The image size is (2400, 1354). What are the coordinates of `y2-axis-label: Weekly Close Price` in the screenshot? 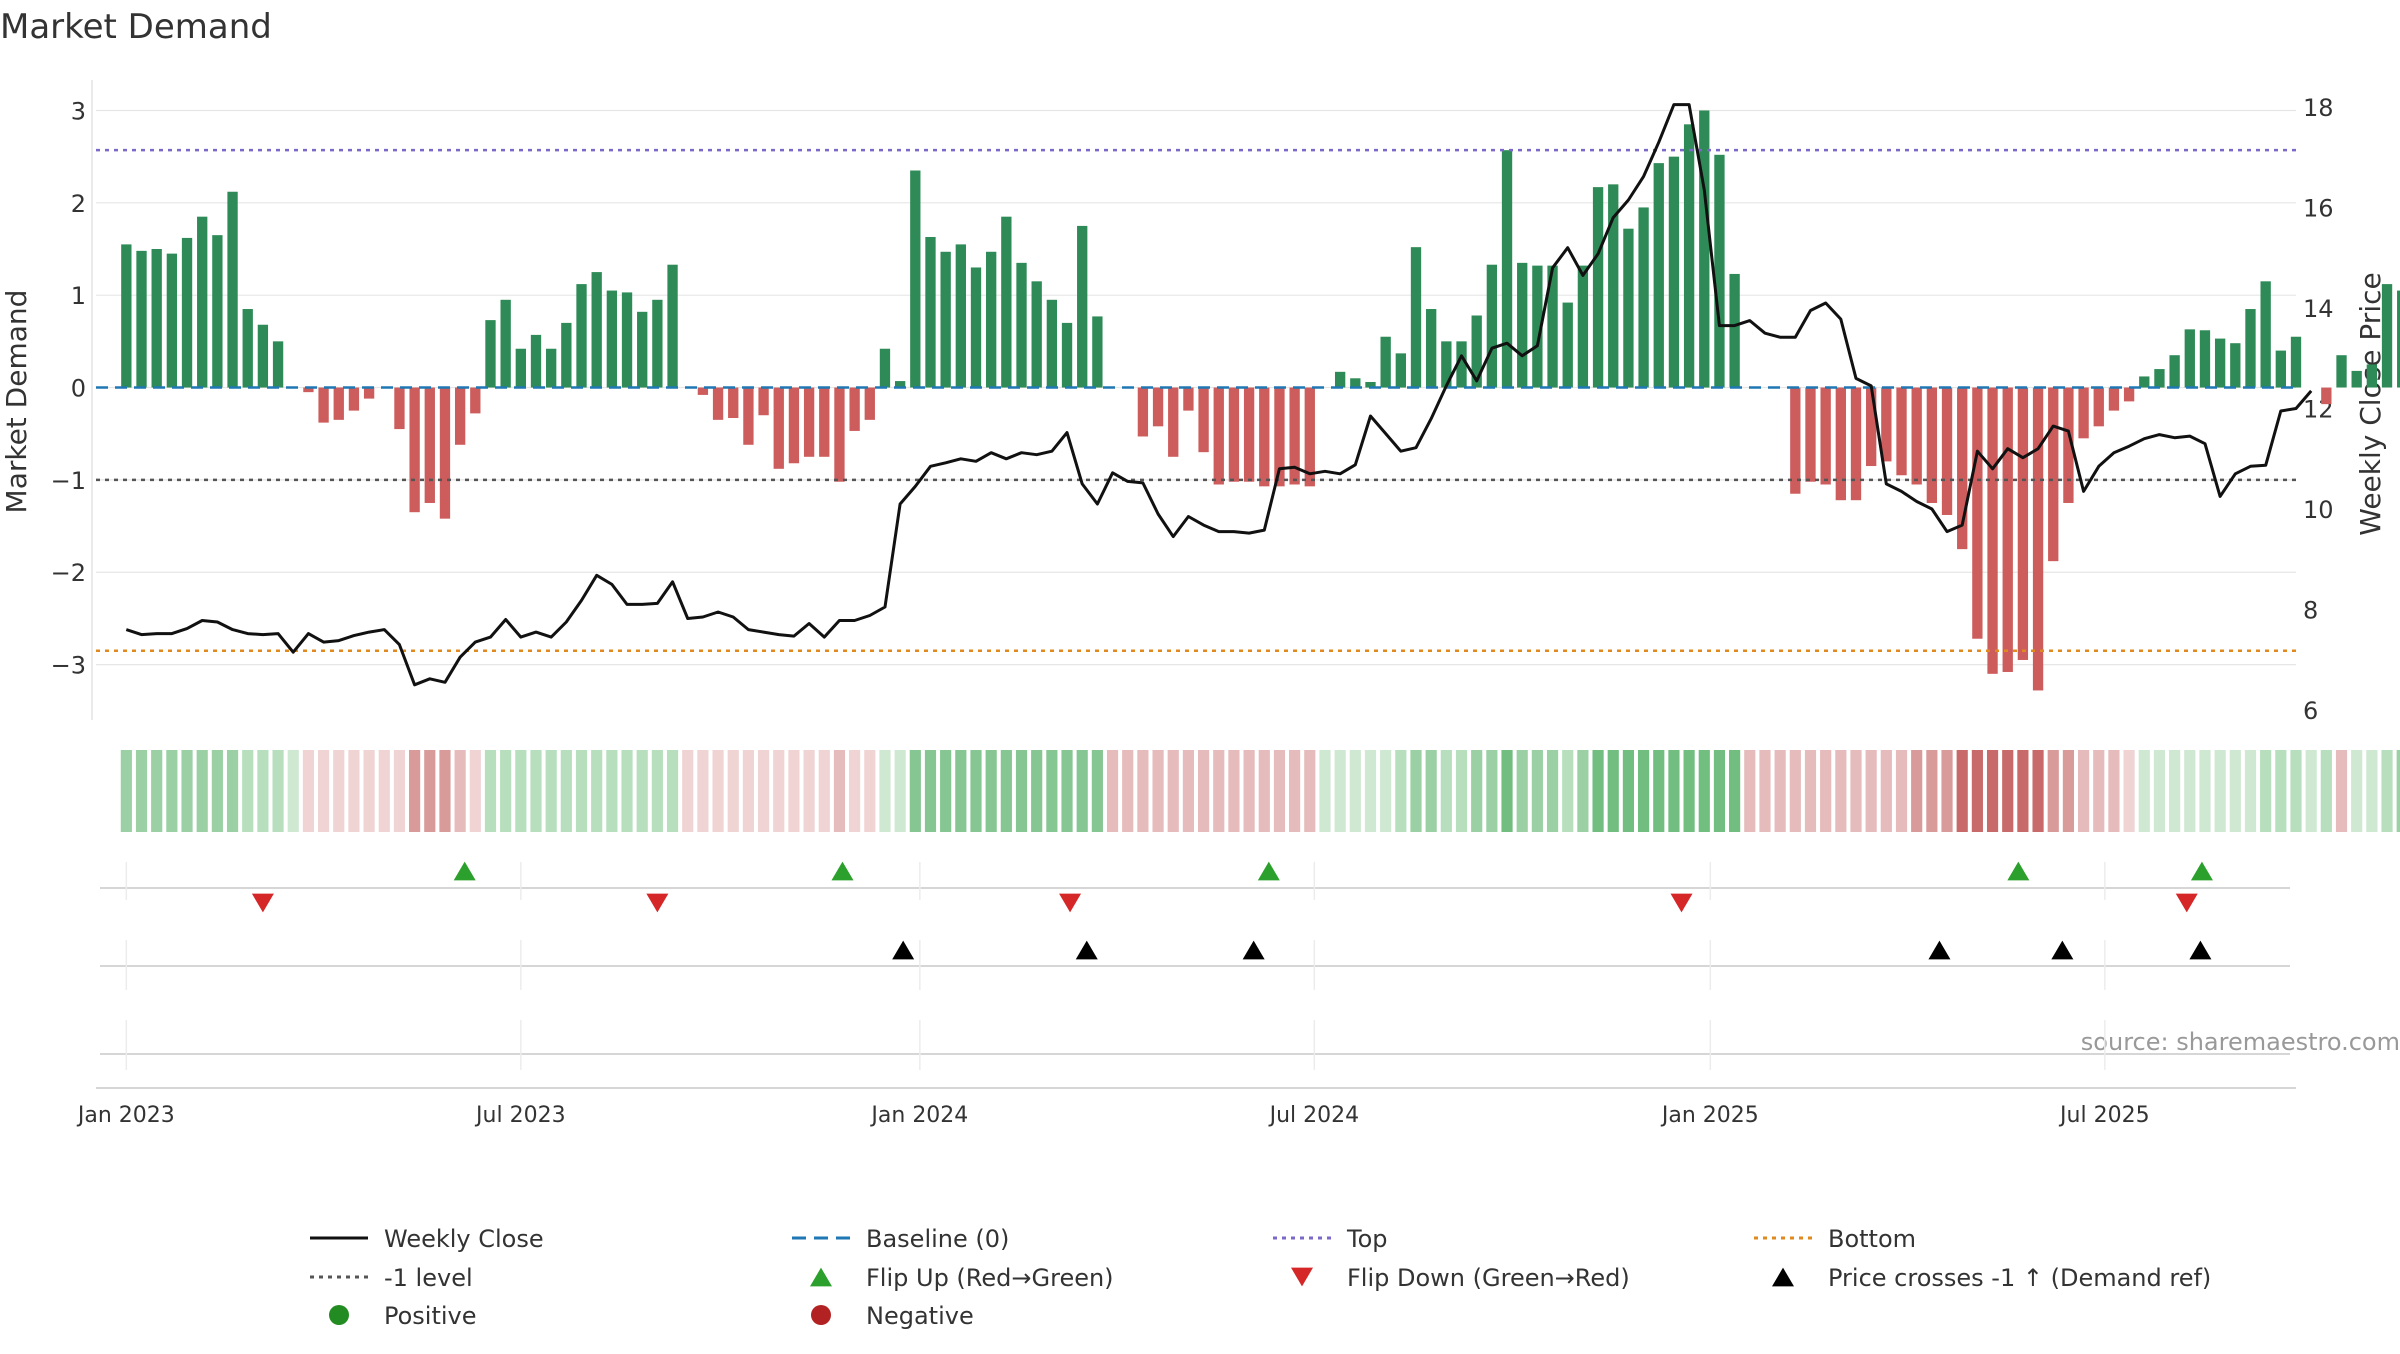 It's located at (2370, 403).